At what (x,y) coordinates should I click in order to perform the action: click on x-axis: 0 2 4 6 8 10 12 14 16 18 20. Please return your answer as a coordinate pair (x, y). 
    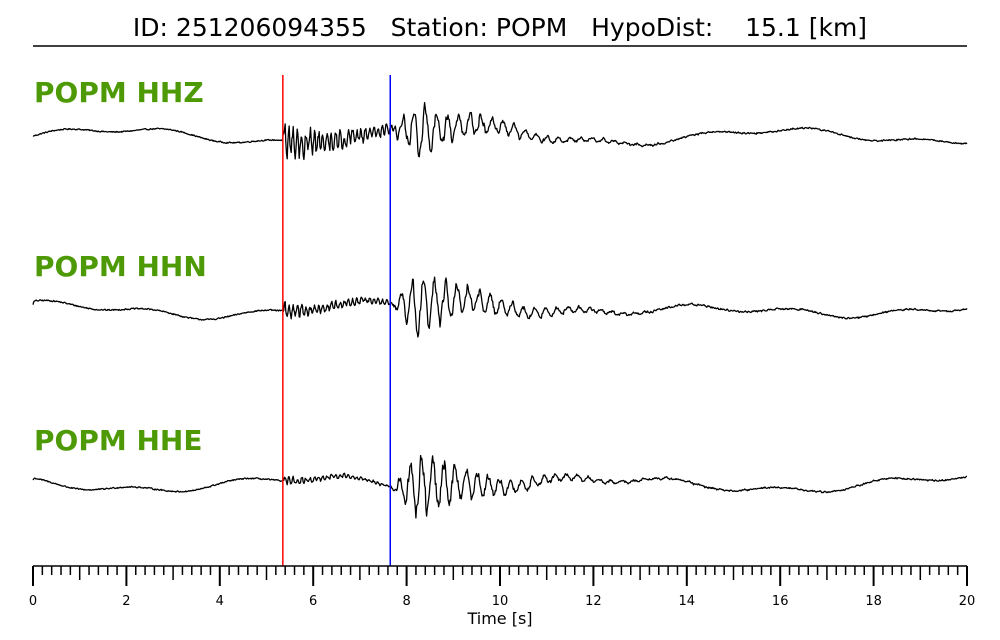
    Looking at the image, I should click on (502, 587).